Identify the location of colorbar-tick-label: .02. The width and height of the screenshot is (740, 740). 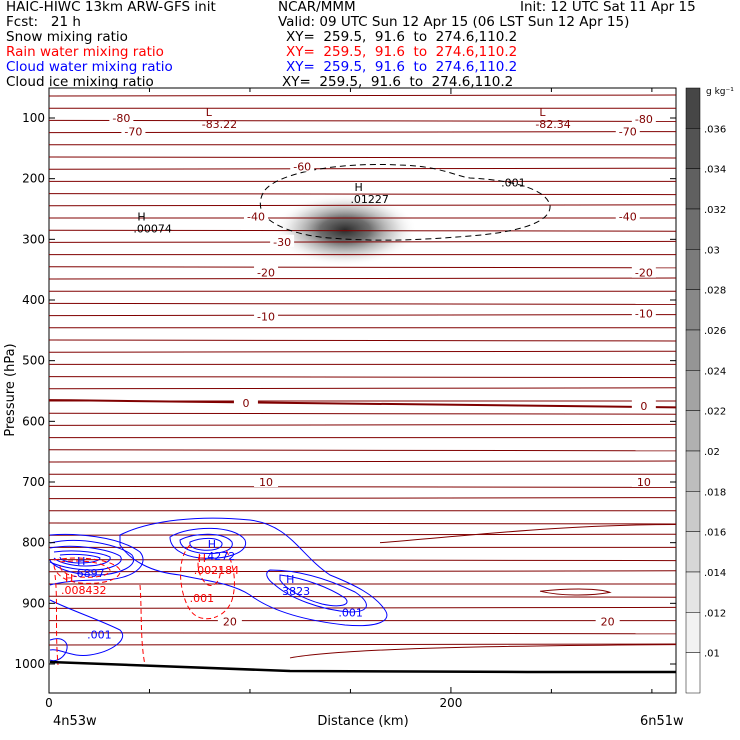
(712, 452).